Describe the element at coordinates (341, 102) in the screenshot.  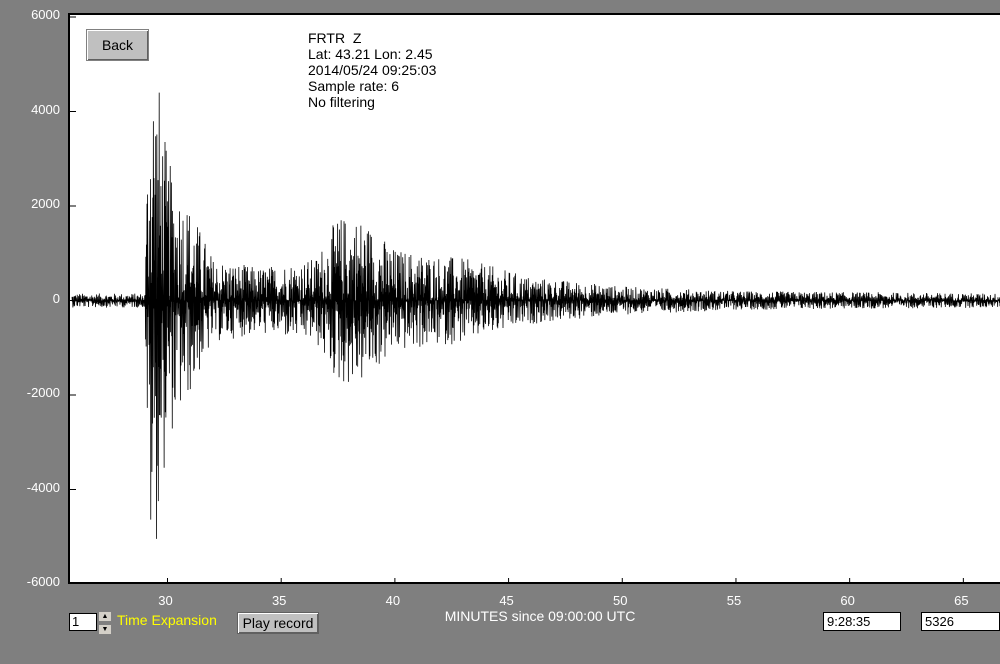
I see `filtering-status: No filtering` at that location.